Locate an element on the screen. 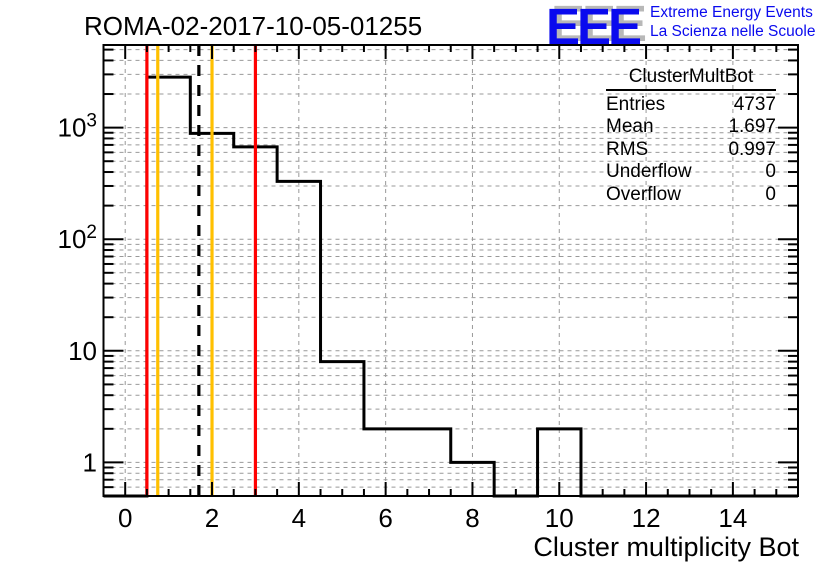 This screenshot has width=836, height=572. stats-label: Overflow is located at coordinates (643, 194).